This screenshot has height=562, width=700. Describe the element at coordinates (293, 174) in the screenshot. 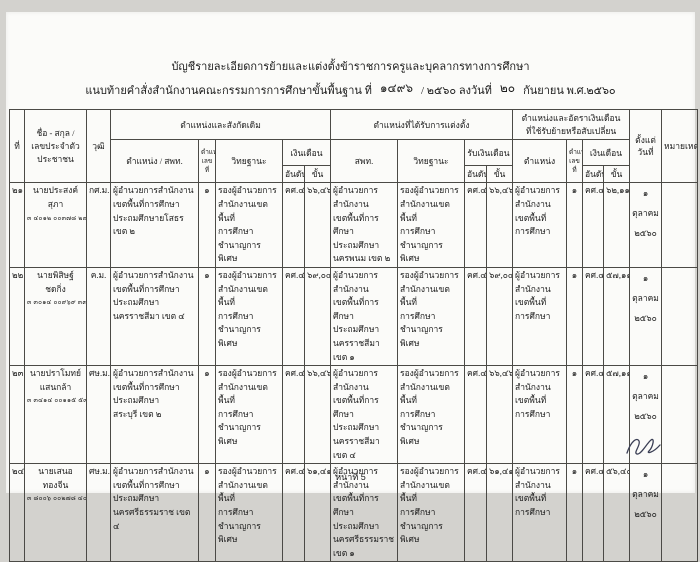

I see `col-header-old-level: อันดับ` at that location.